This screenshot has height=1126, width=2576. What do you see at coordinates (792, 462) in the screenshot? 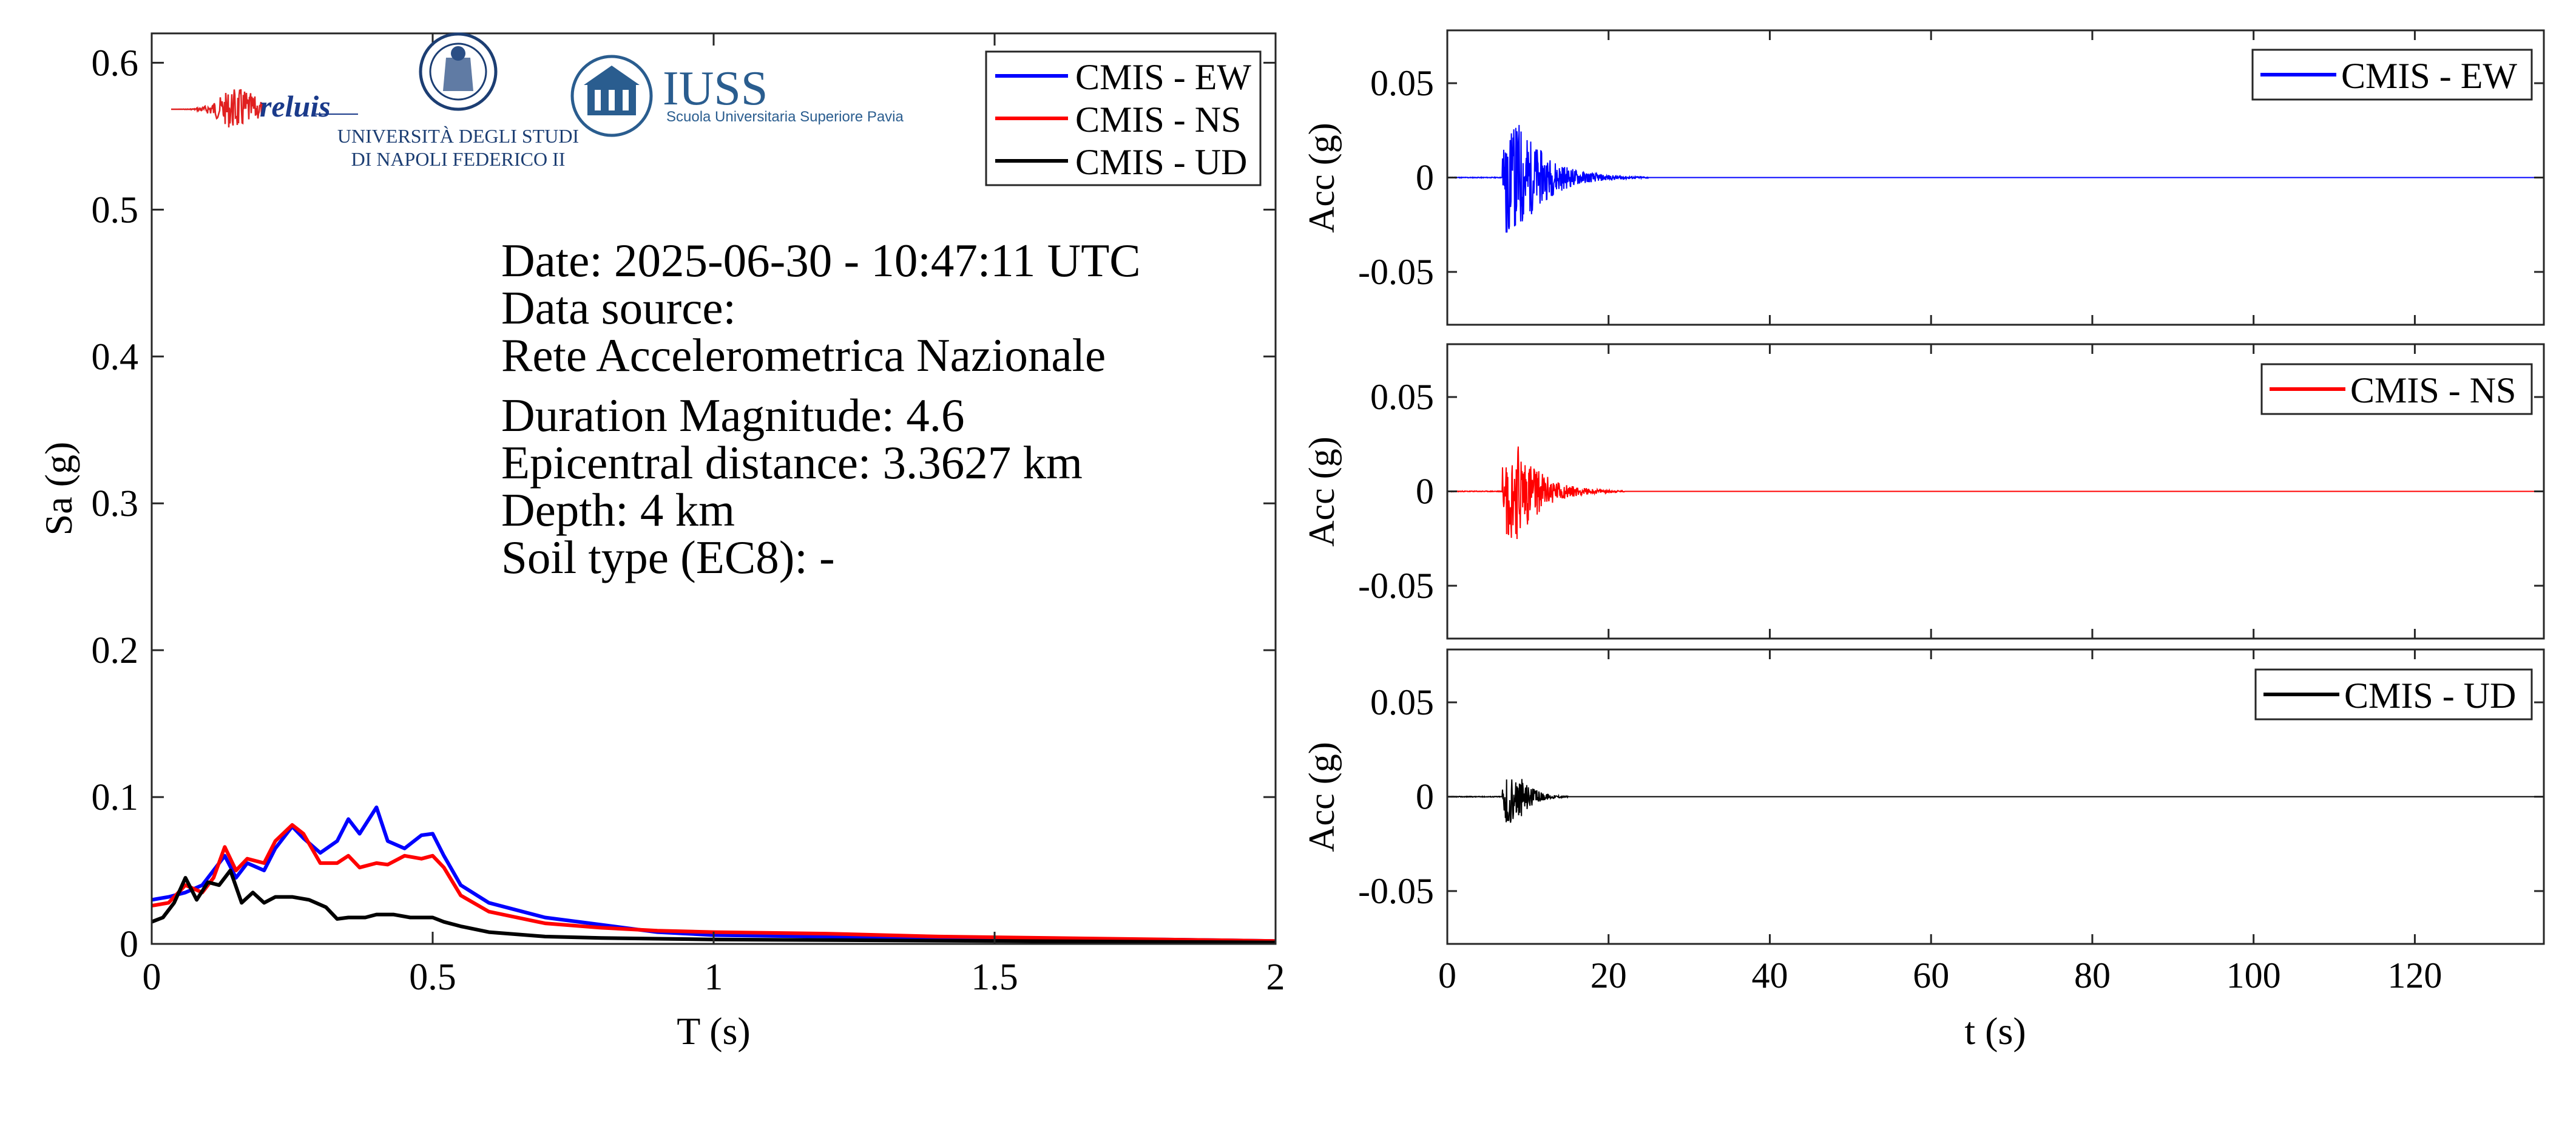
I see `info-distance: Epicentral distance: 3.3627 km` at bounding box center [792, 462].